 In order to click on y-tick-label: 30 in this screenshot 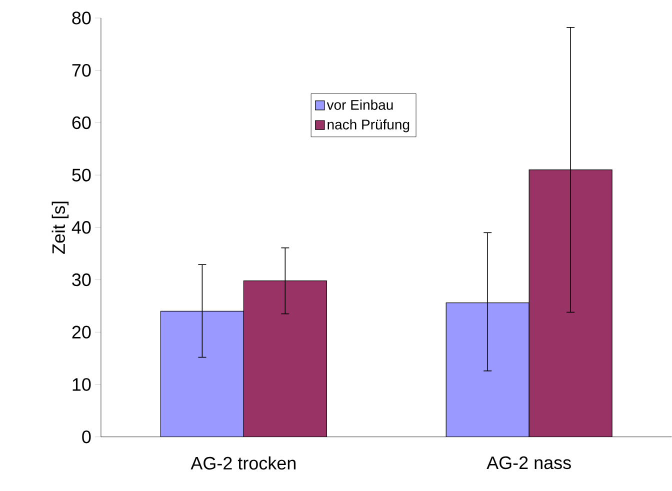, I will do `click(81, 279)`.